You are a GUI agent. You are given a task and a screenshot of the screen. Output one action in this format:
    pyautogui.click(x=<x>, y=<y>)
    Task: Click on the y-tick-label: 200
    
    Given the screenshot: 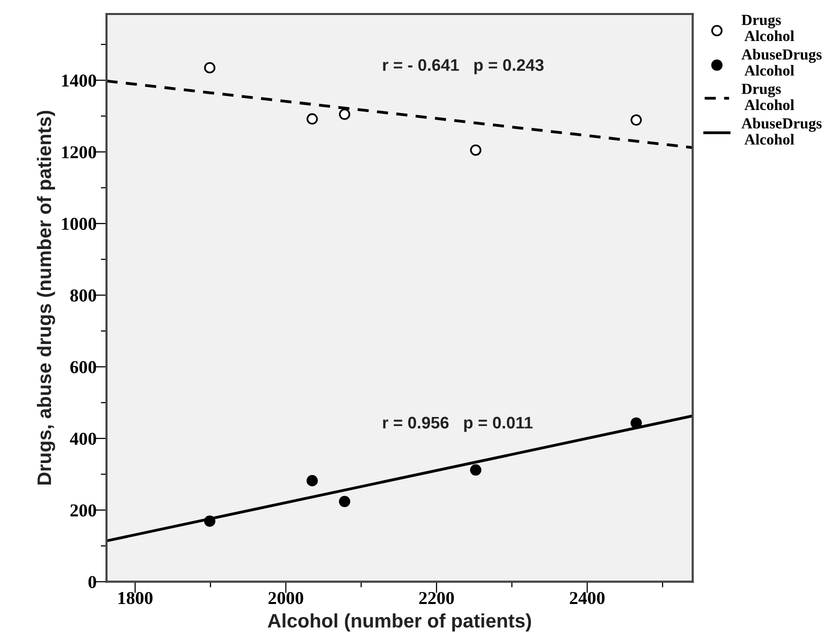 What is the action you would take?
    pyautogui.click(x=83, y=510)
    